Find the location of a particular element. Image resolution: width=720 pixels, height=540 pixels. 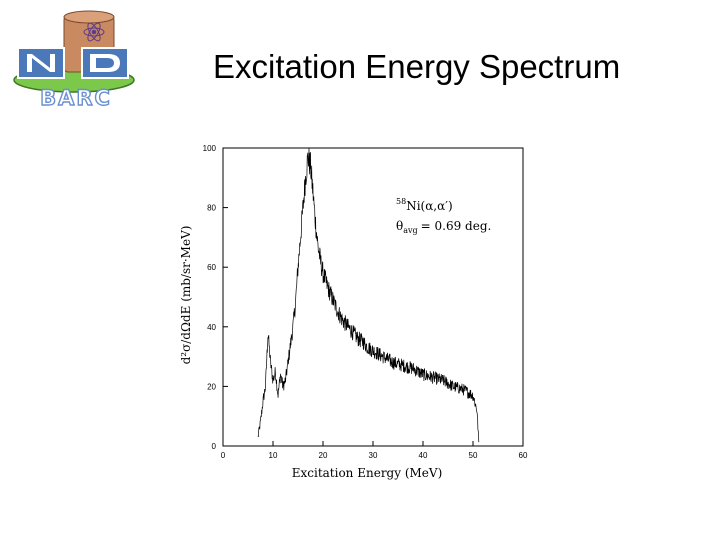

atom-icon is located at coordinates (94, 32).